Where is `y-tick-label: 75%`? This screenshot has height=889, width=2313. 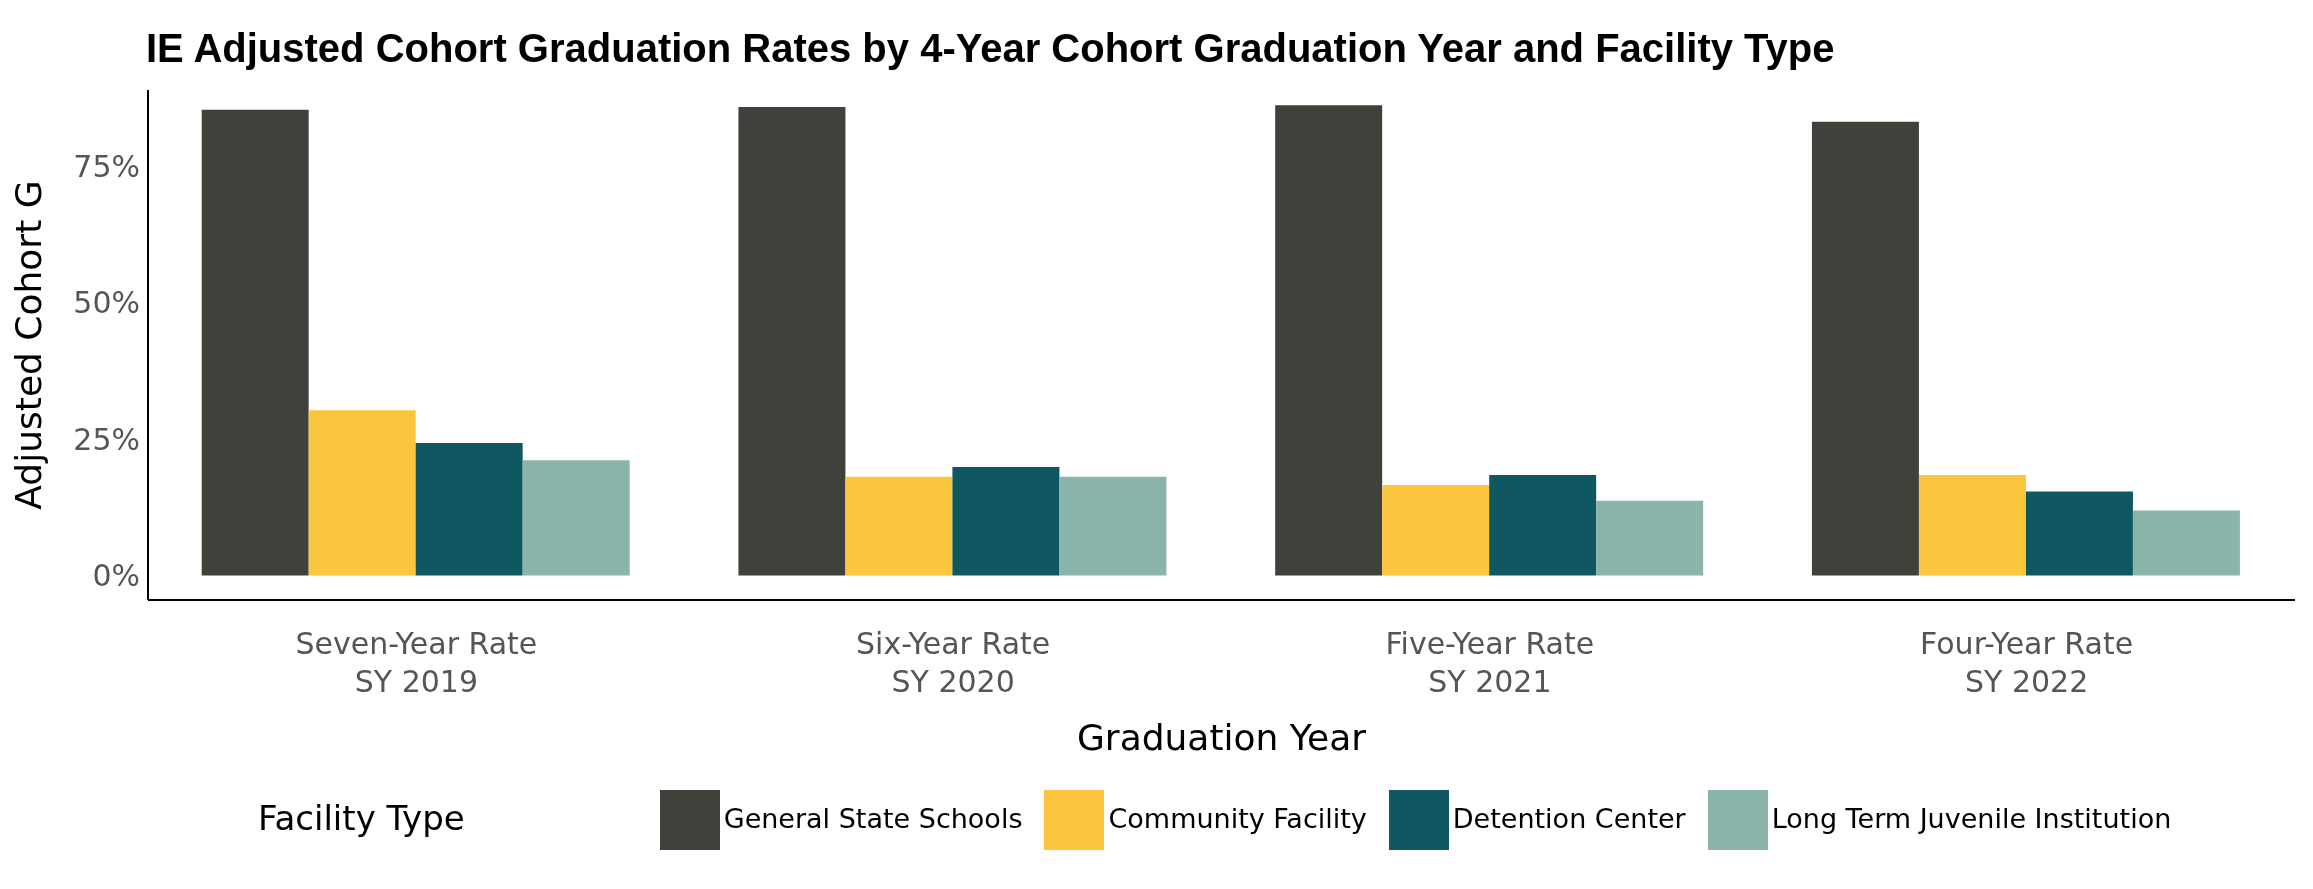 y-tick-label: 75% is located at coordinates (106, 167).